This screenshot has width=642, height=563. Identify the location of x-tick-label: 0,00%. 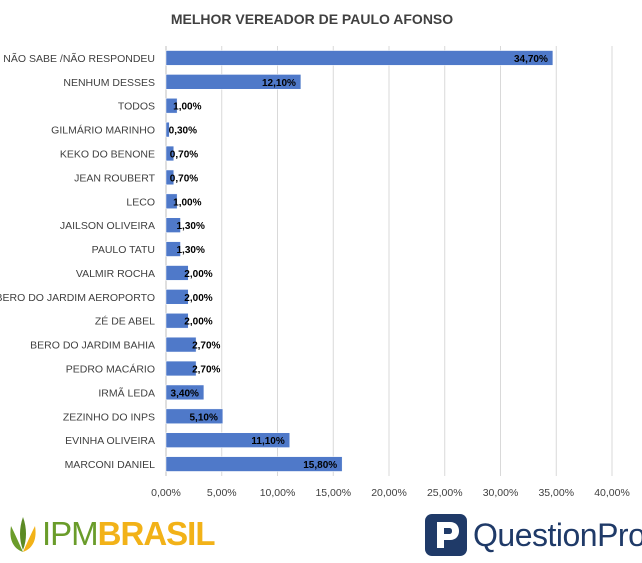
(166, 493).